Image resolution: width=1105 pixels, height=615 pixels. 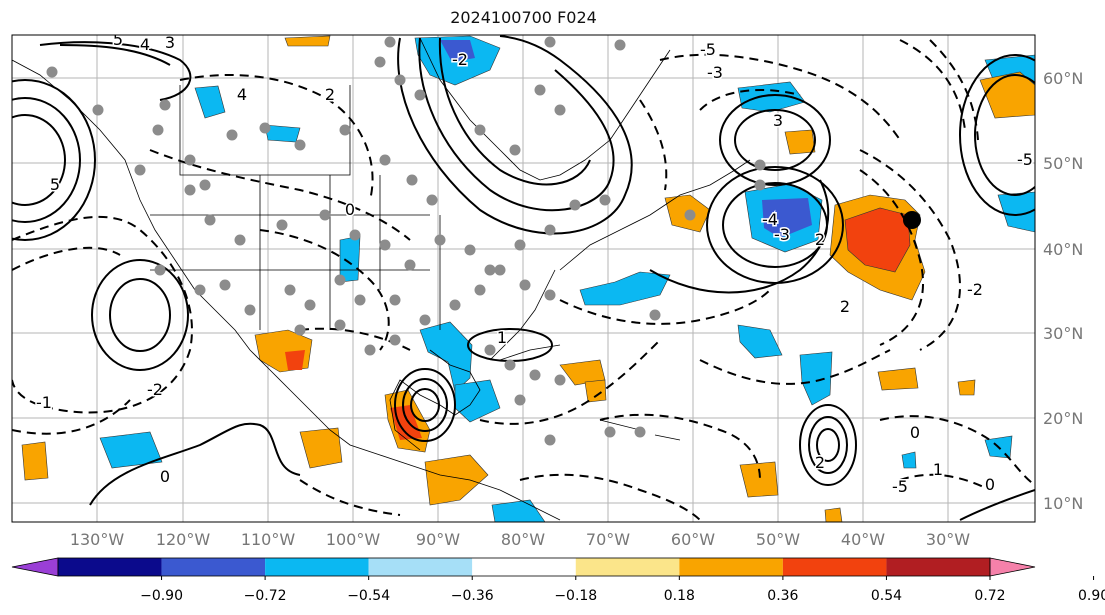 What do you see at coordinates (183, 539) in the screenshot?
I see `lon-label: 120°W` at bounding box center [183, 539].